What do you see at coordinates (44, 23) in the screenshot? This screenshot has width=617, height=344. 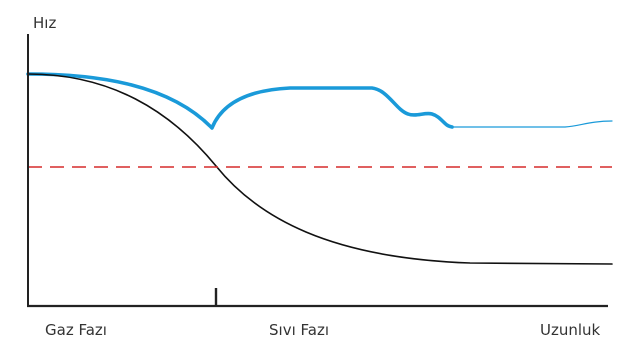 I see `y-axis-label: Hız` at bounding box center [44, 23].